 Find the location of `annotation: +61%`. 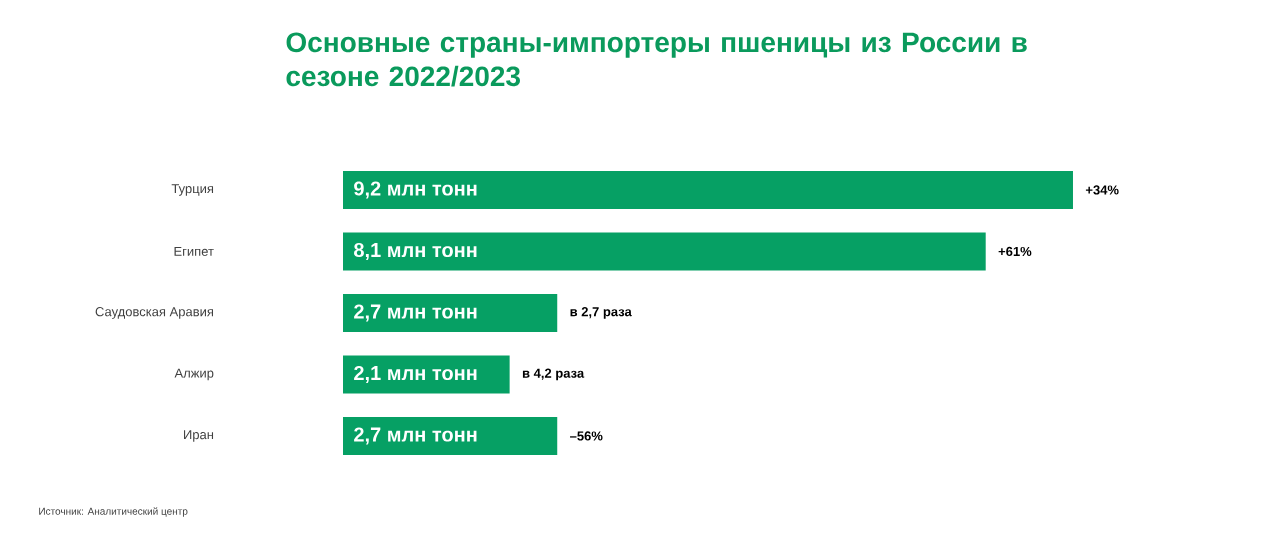

annotation: +61% is located at coordinates (1015, 251).